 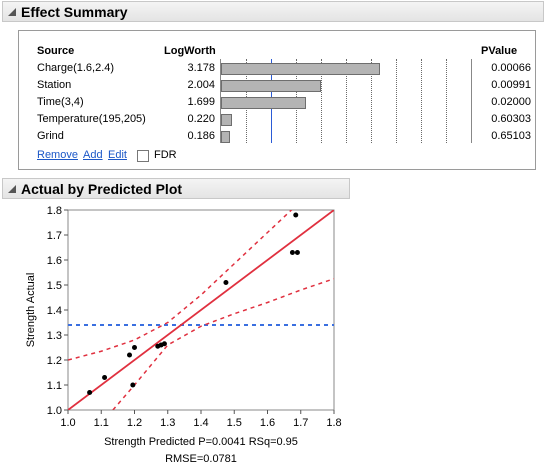 I want to click on row-logworth: 0.220, so click(x=201, y=119).